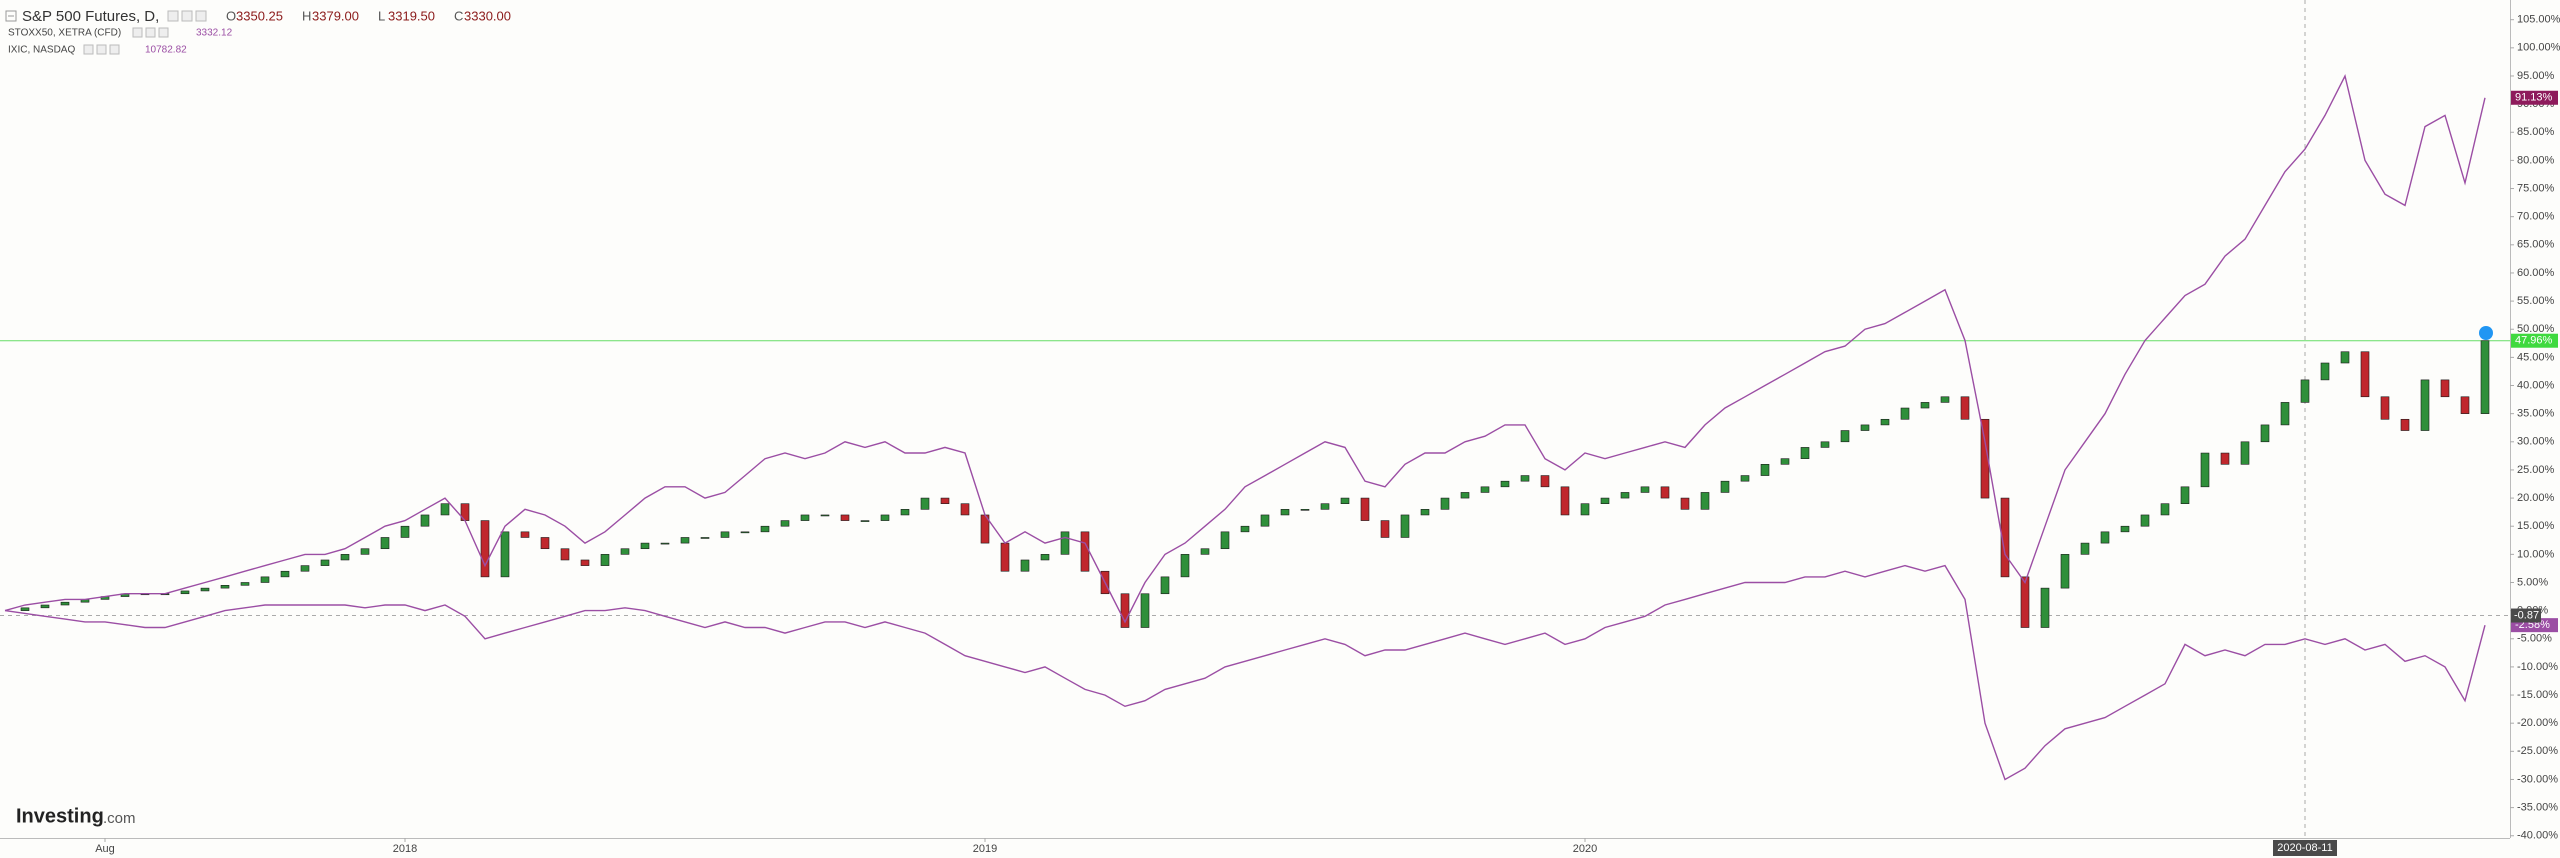 This screenshot has height=858, width=2560. I want to click on y-tick-label: 5.00%, so click(2532, 582).